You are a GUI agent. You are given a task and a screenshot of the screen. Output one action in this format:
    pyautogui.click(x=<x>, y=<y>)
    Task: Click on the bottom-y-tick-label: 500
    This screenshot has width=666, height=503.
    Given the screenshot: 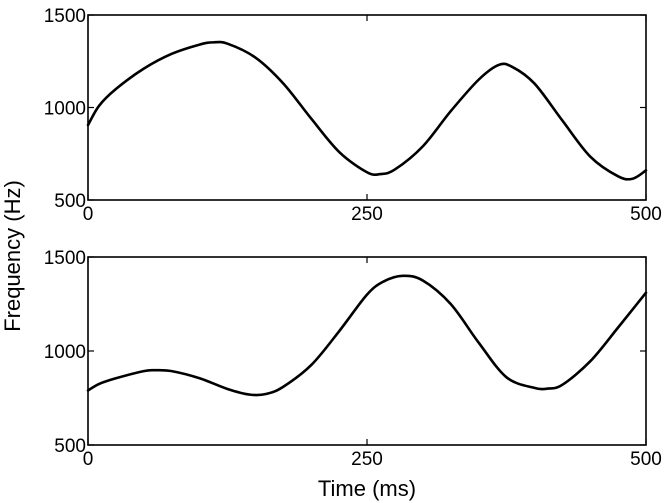 What is the action you would take?
    pyautogui.click(x=70, y=446)
    